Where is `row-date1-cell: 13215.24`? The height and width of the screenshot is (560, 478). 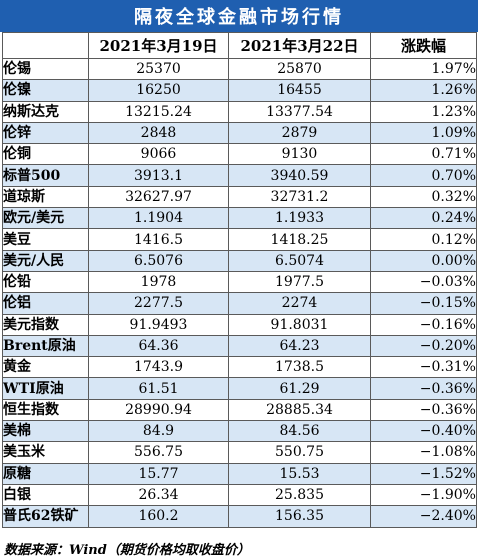
row-date1-cell: 13215.24 is located at coordinates (158, 111).